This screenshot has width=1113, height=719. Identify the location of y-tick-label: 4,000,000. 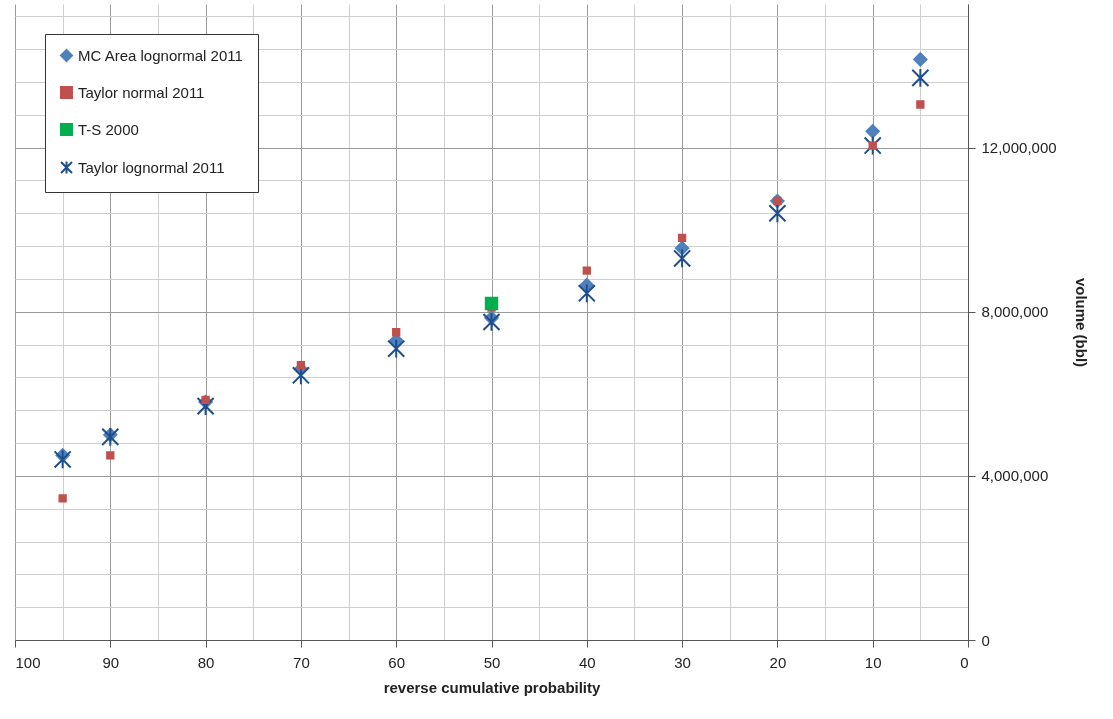
(1015, 476).